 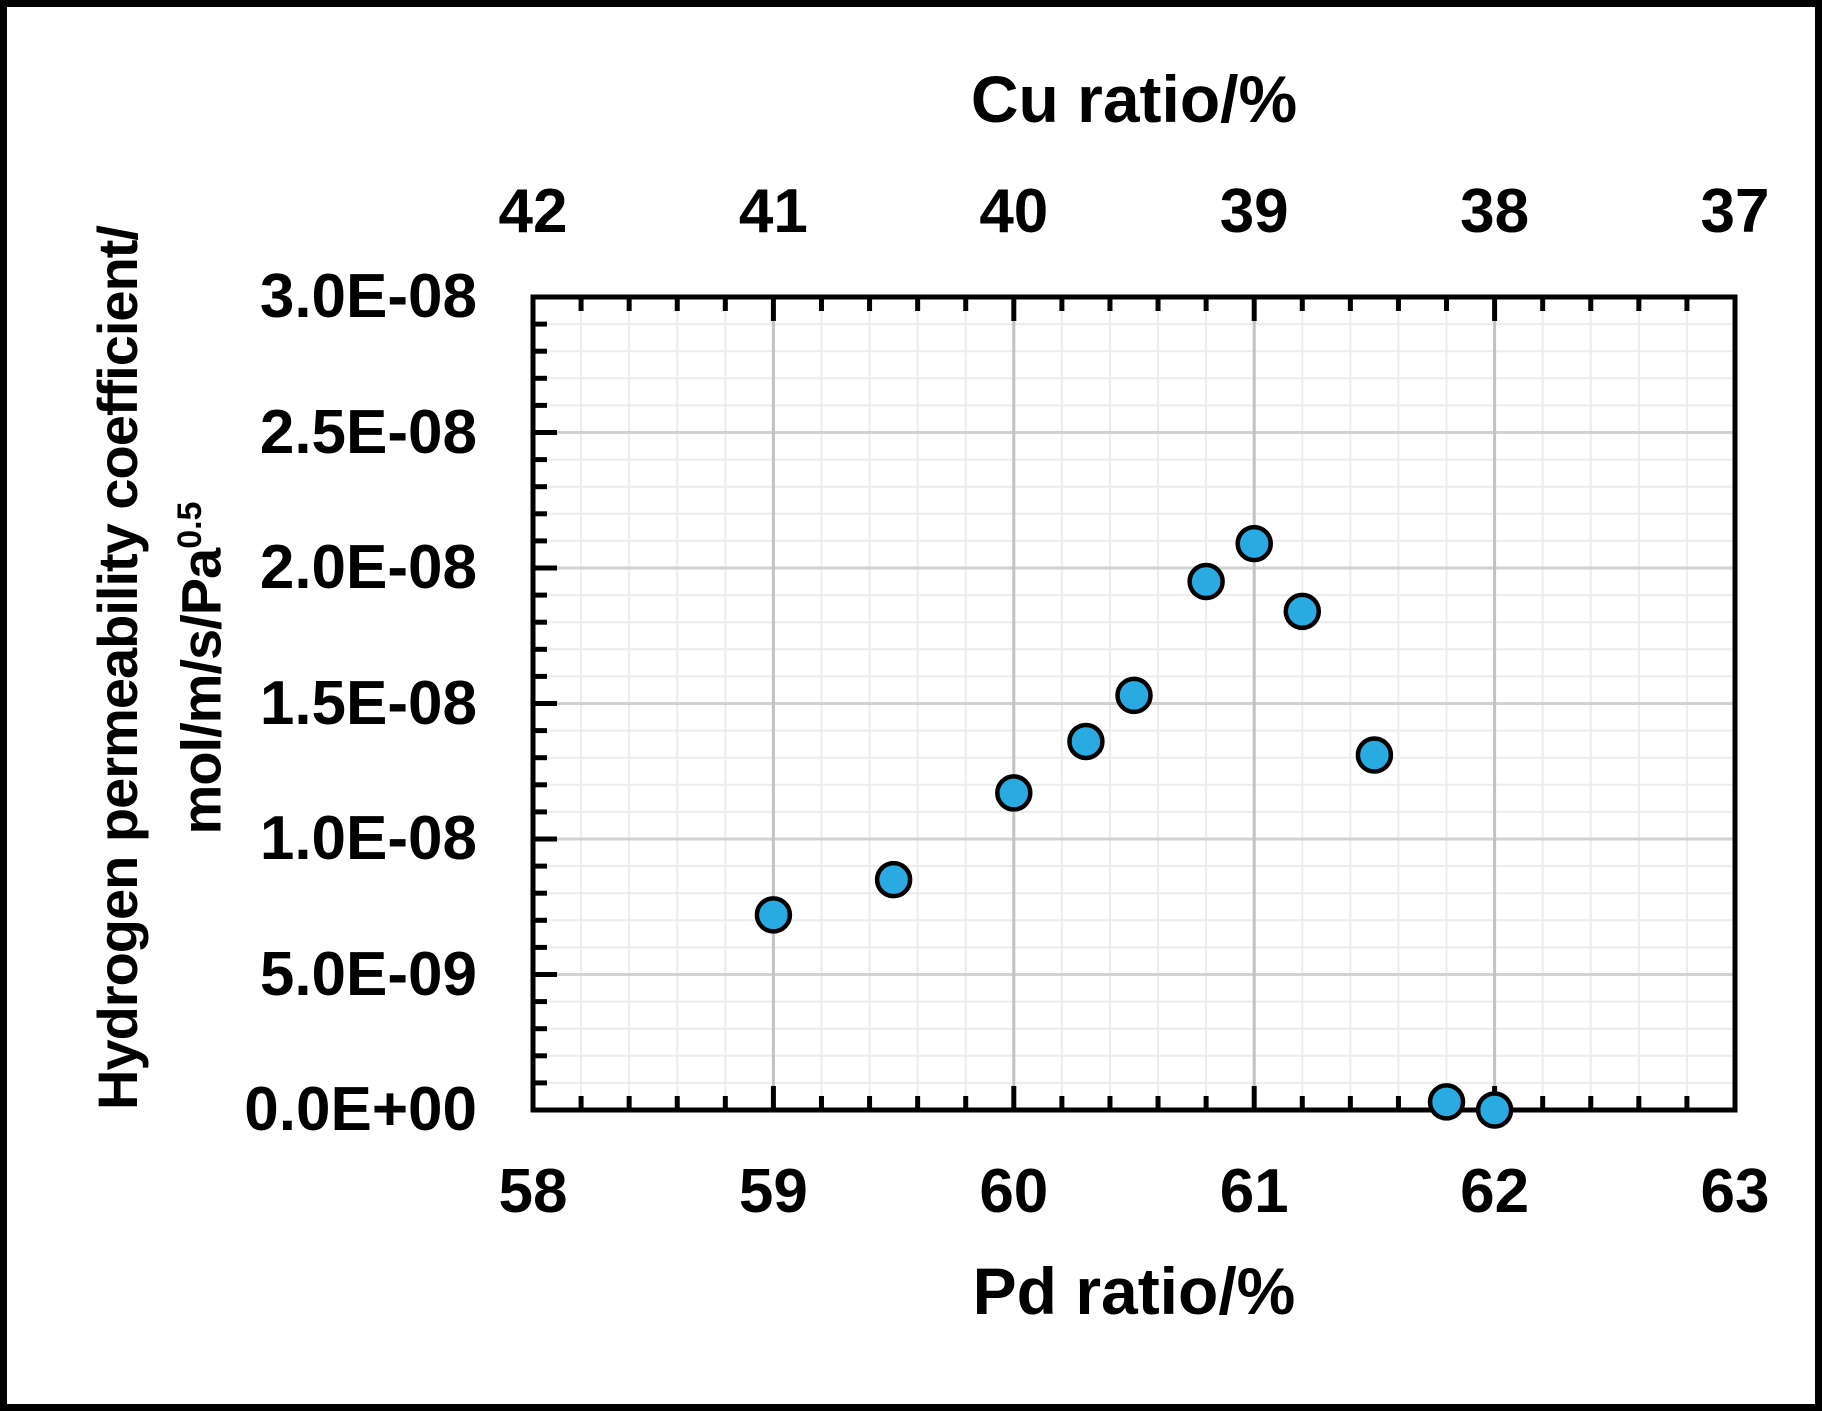 What do you see at coordinates (117, 668) in the screenshot?
I see `y-axis-title-line1: Hydrogen permeability coefficient/` at bounding box center [117, 668].